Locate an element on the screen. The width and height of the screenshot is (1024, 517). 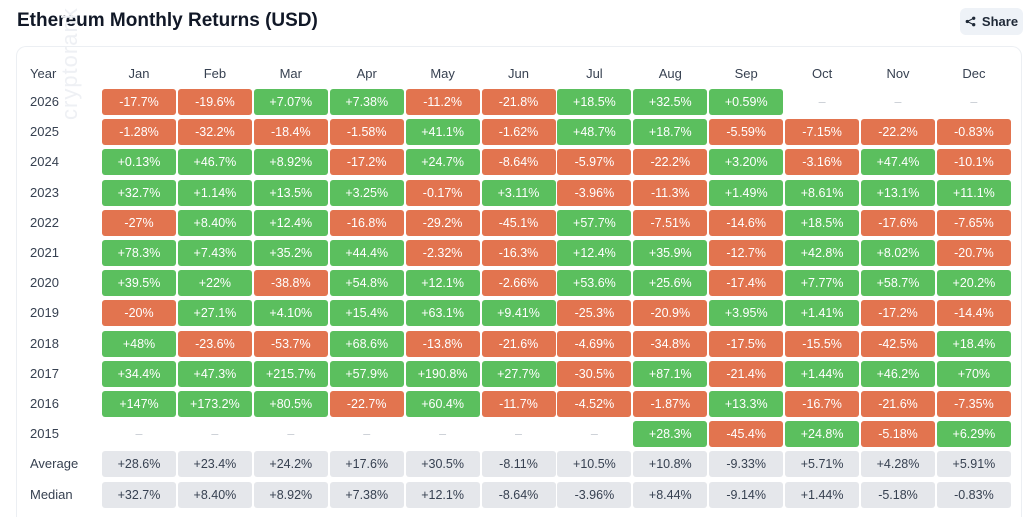
row-2018-cell-jul: -4.69% is located at coordinates (594, 343).